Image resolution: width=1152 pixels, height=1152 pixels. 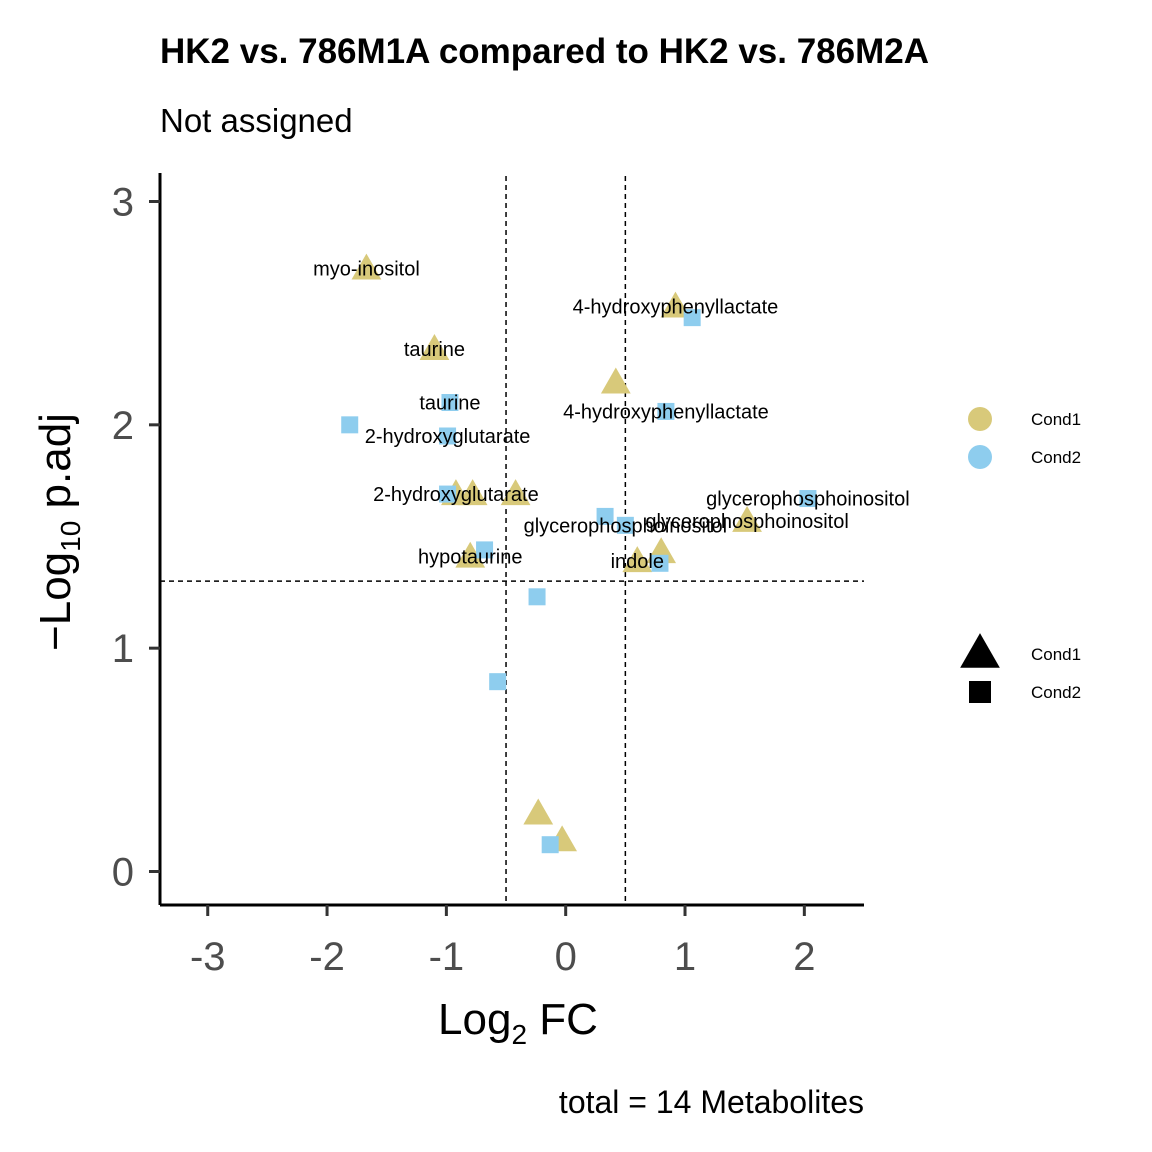 I want to click on legend: Cond1 Cond2 Cond1 Cond2, so click(x=1020, y=555).